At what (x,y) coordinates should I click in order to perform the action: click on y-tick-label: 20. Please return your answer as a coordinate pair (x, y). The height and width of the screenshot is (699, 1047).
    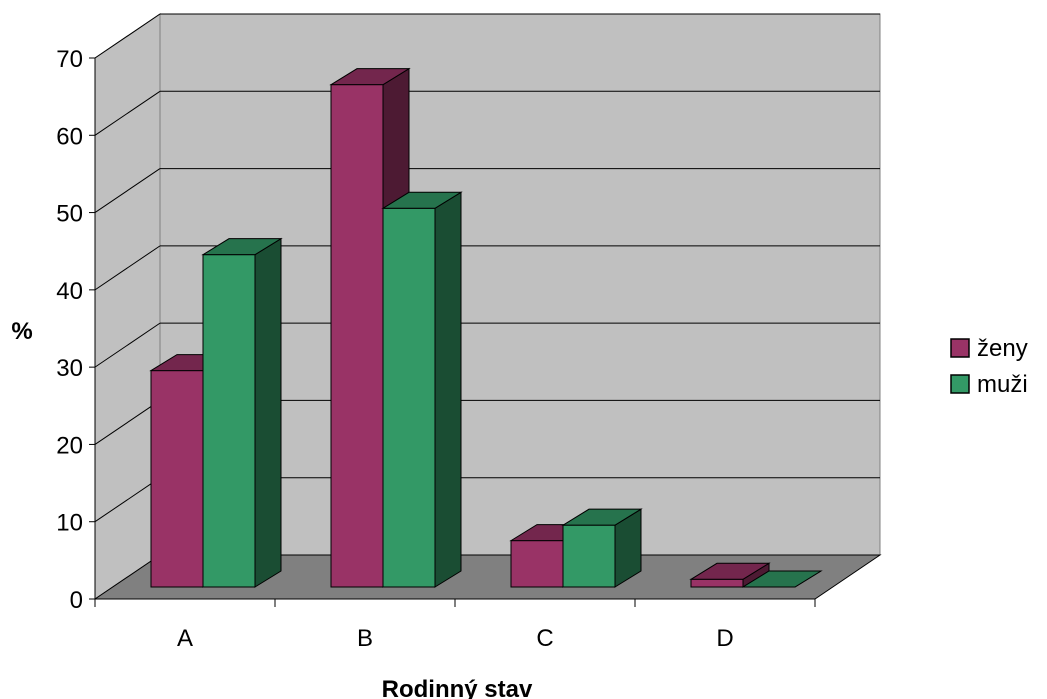
    Looking at the image, I should click on (69, 445).